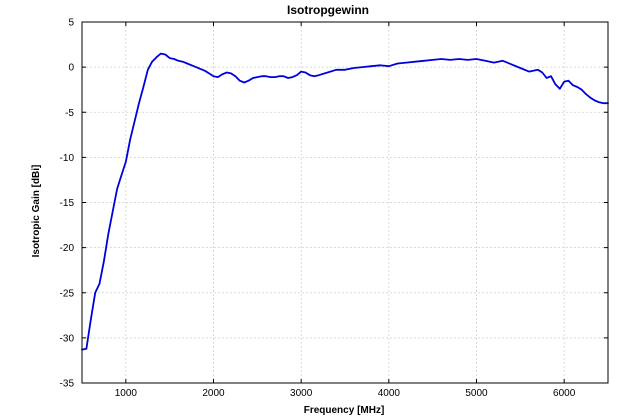  What do you see at coordinates (389, 393) in the screenshot?
I see `x-tick-label: 4000` at bounding box center [389, 393].